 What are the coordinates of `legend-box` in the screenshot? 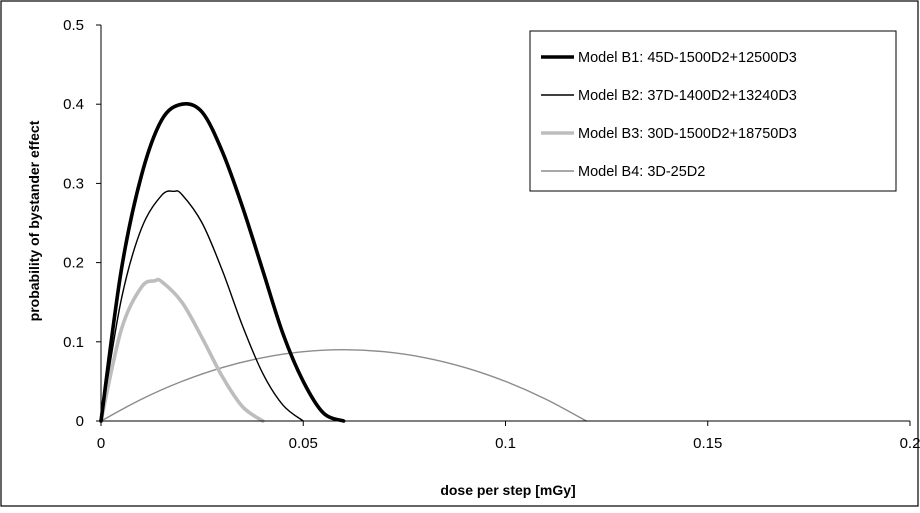 It's located at (713, 111).